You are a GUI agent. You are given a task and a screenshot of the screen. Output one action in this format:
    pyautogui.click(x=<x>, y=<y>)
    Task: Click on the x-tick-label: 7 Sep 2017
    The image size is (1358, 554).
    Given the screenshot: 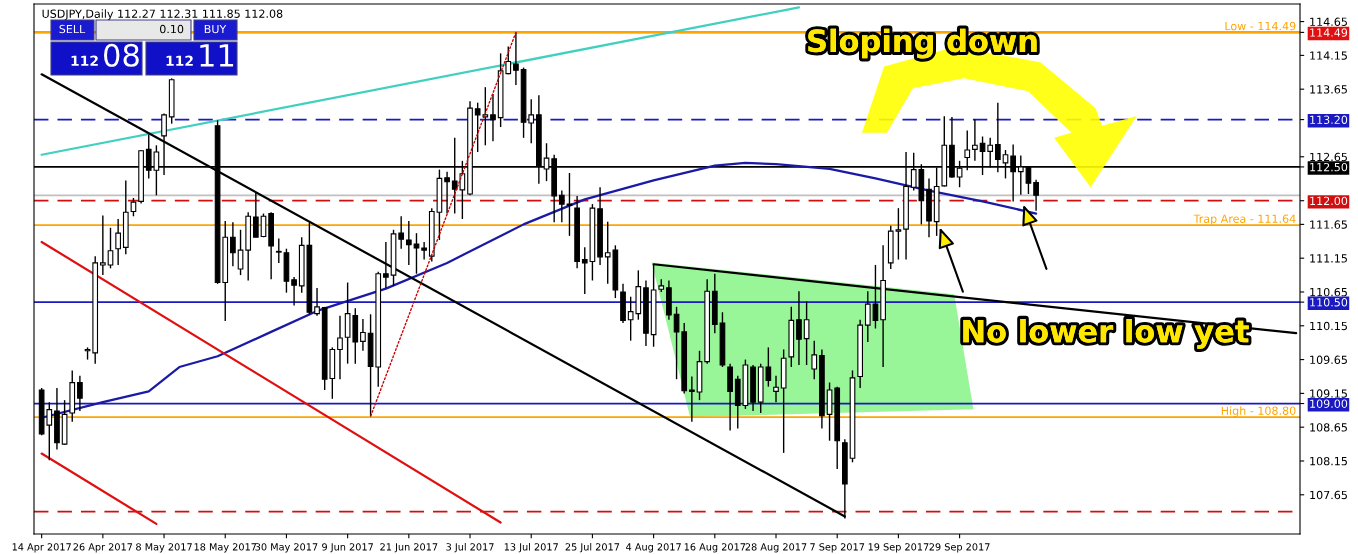 What is the action you would take?
    pyautogui.click(x=837, y=548)
    